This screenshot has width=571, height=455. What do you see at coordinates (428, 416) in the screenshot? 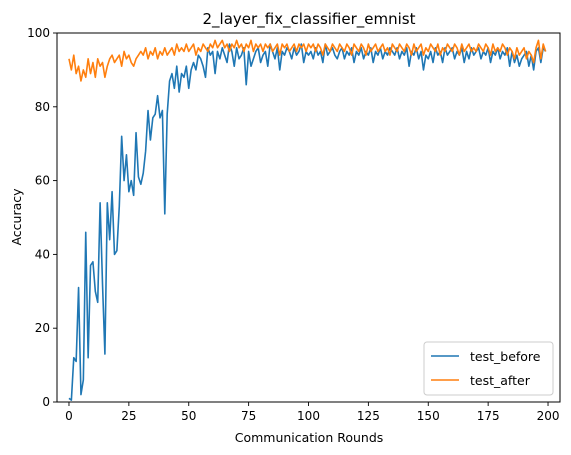
I see `x-tick-label: 150` at bounding box center [428, 416].